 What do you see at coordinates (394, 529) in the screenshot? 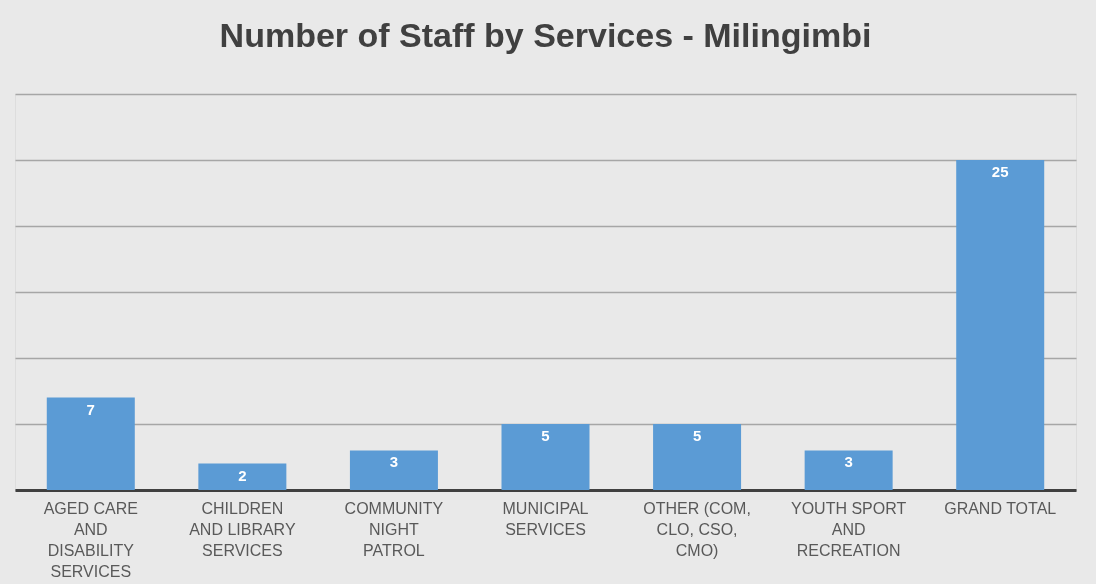
I see `x-tick-label: COMMUNITY NIGHT PATROL` at bounding box center [394, 529].